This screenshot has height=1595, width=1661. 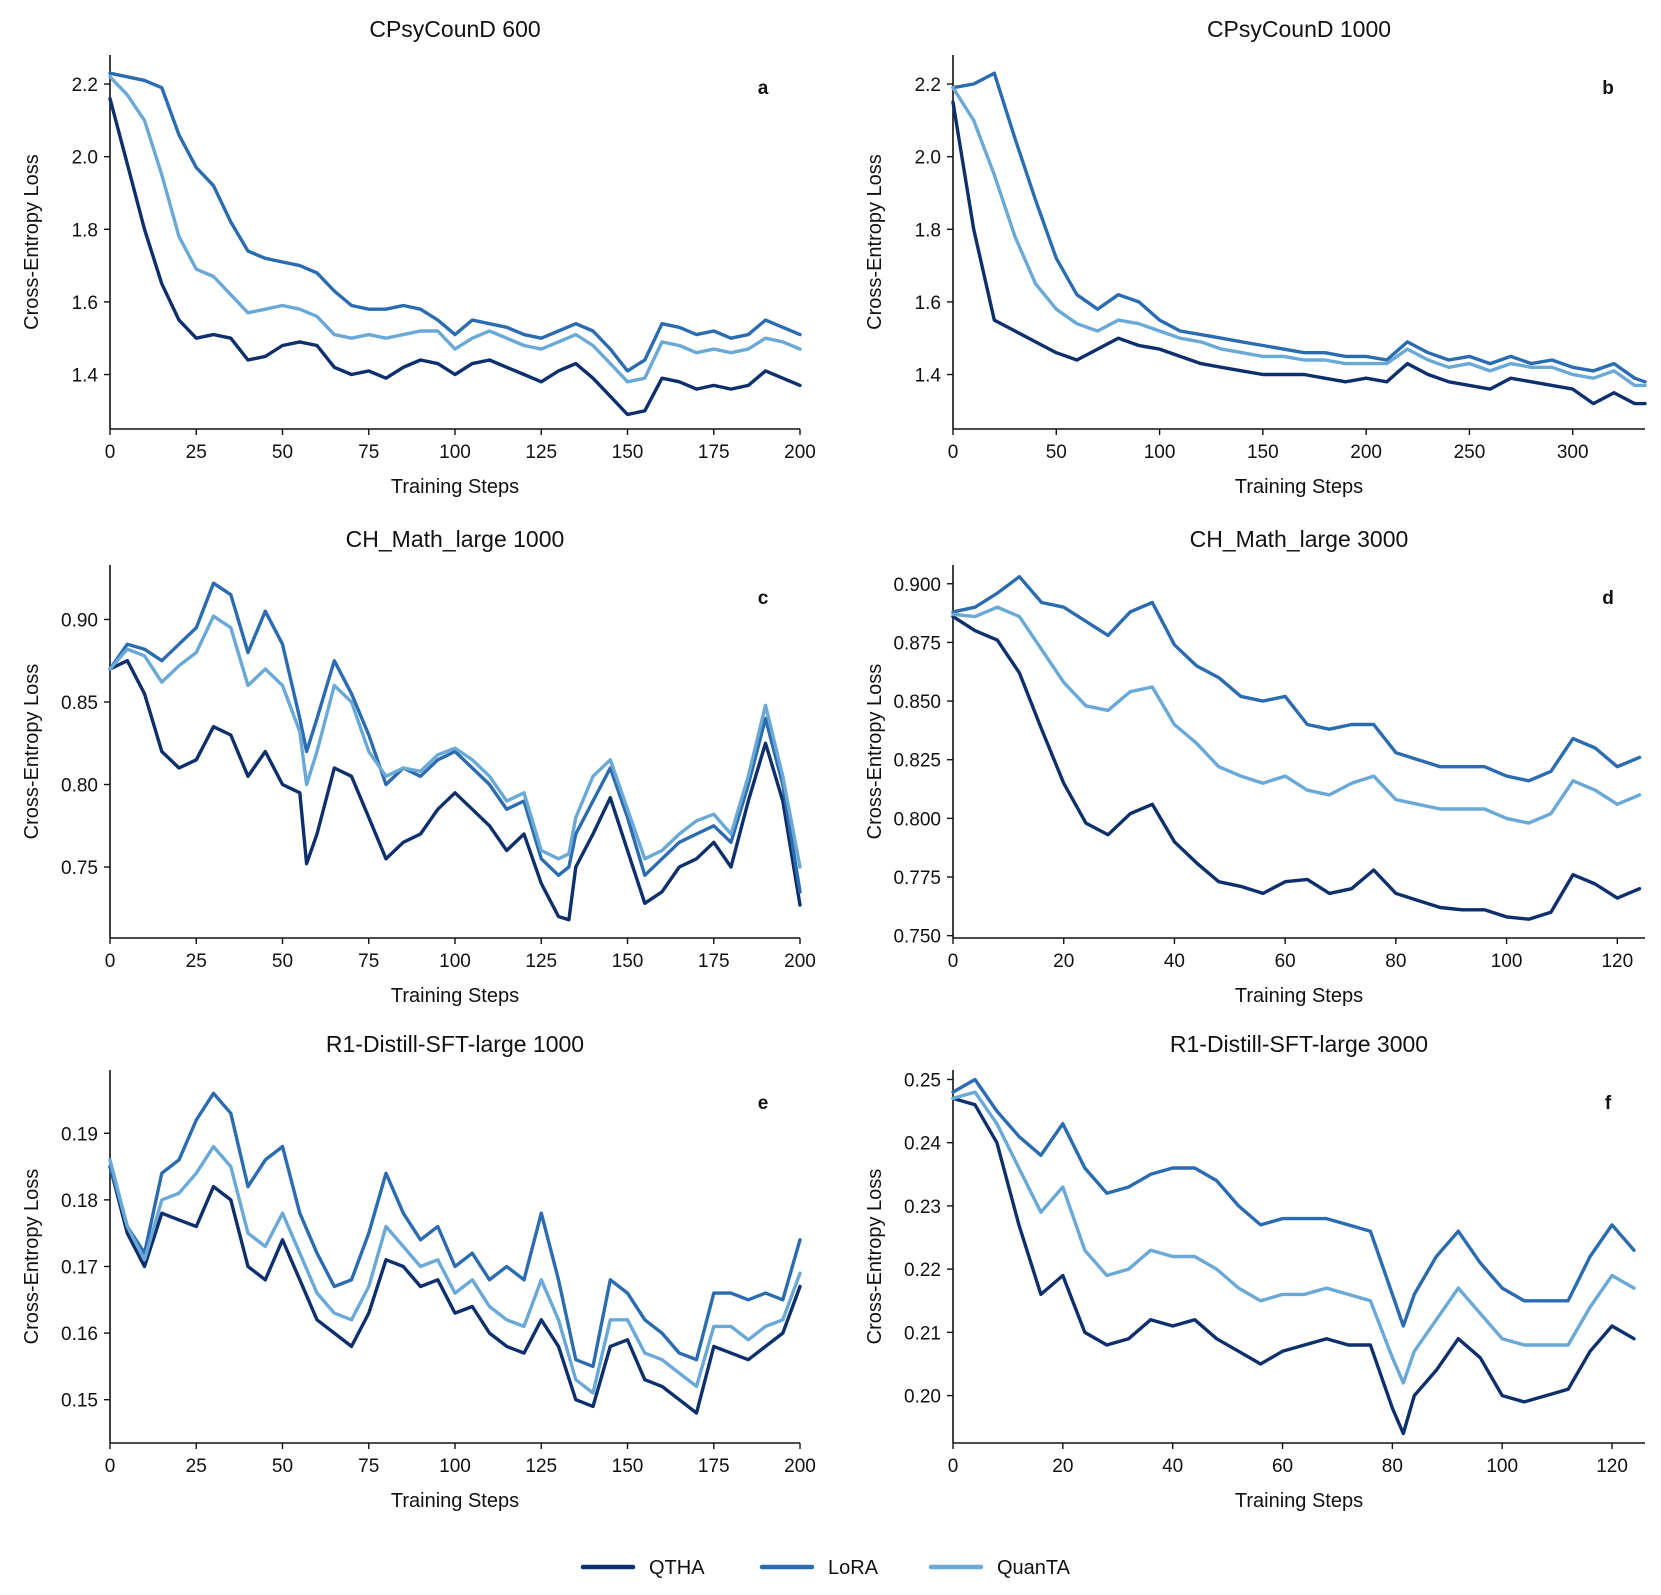 What do you see at coordinates (79, 703) in the screenshot?
I see `y-tick-label: 0.85` at bounding box center [79, 703].